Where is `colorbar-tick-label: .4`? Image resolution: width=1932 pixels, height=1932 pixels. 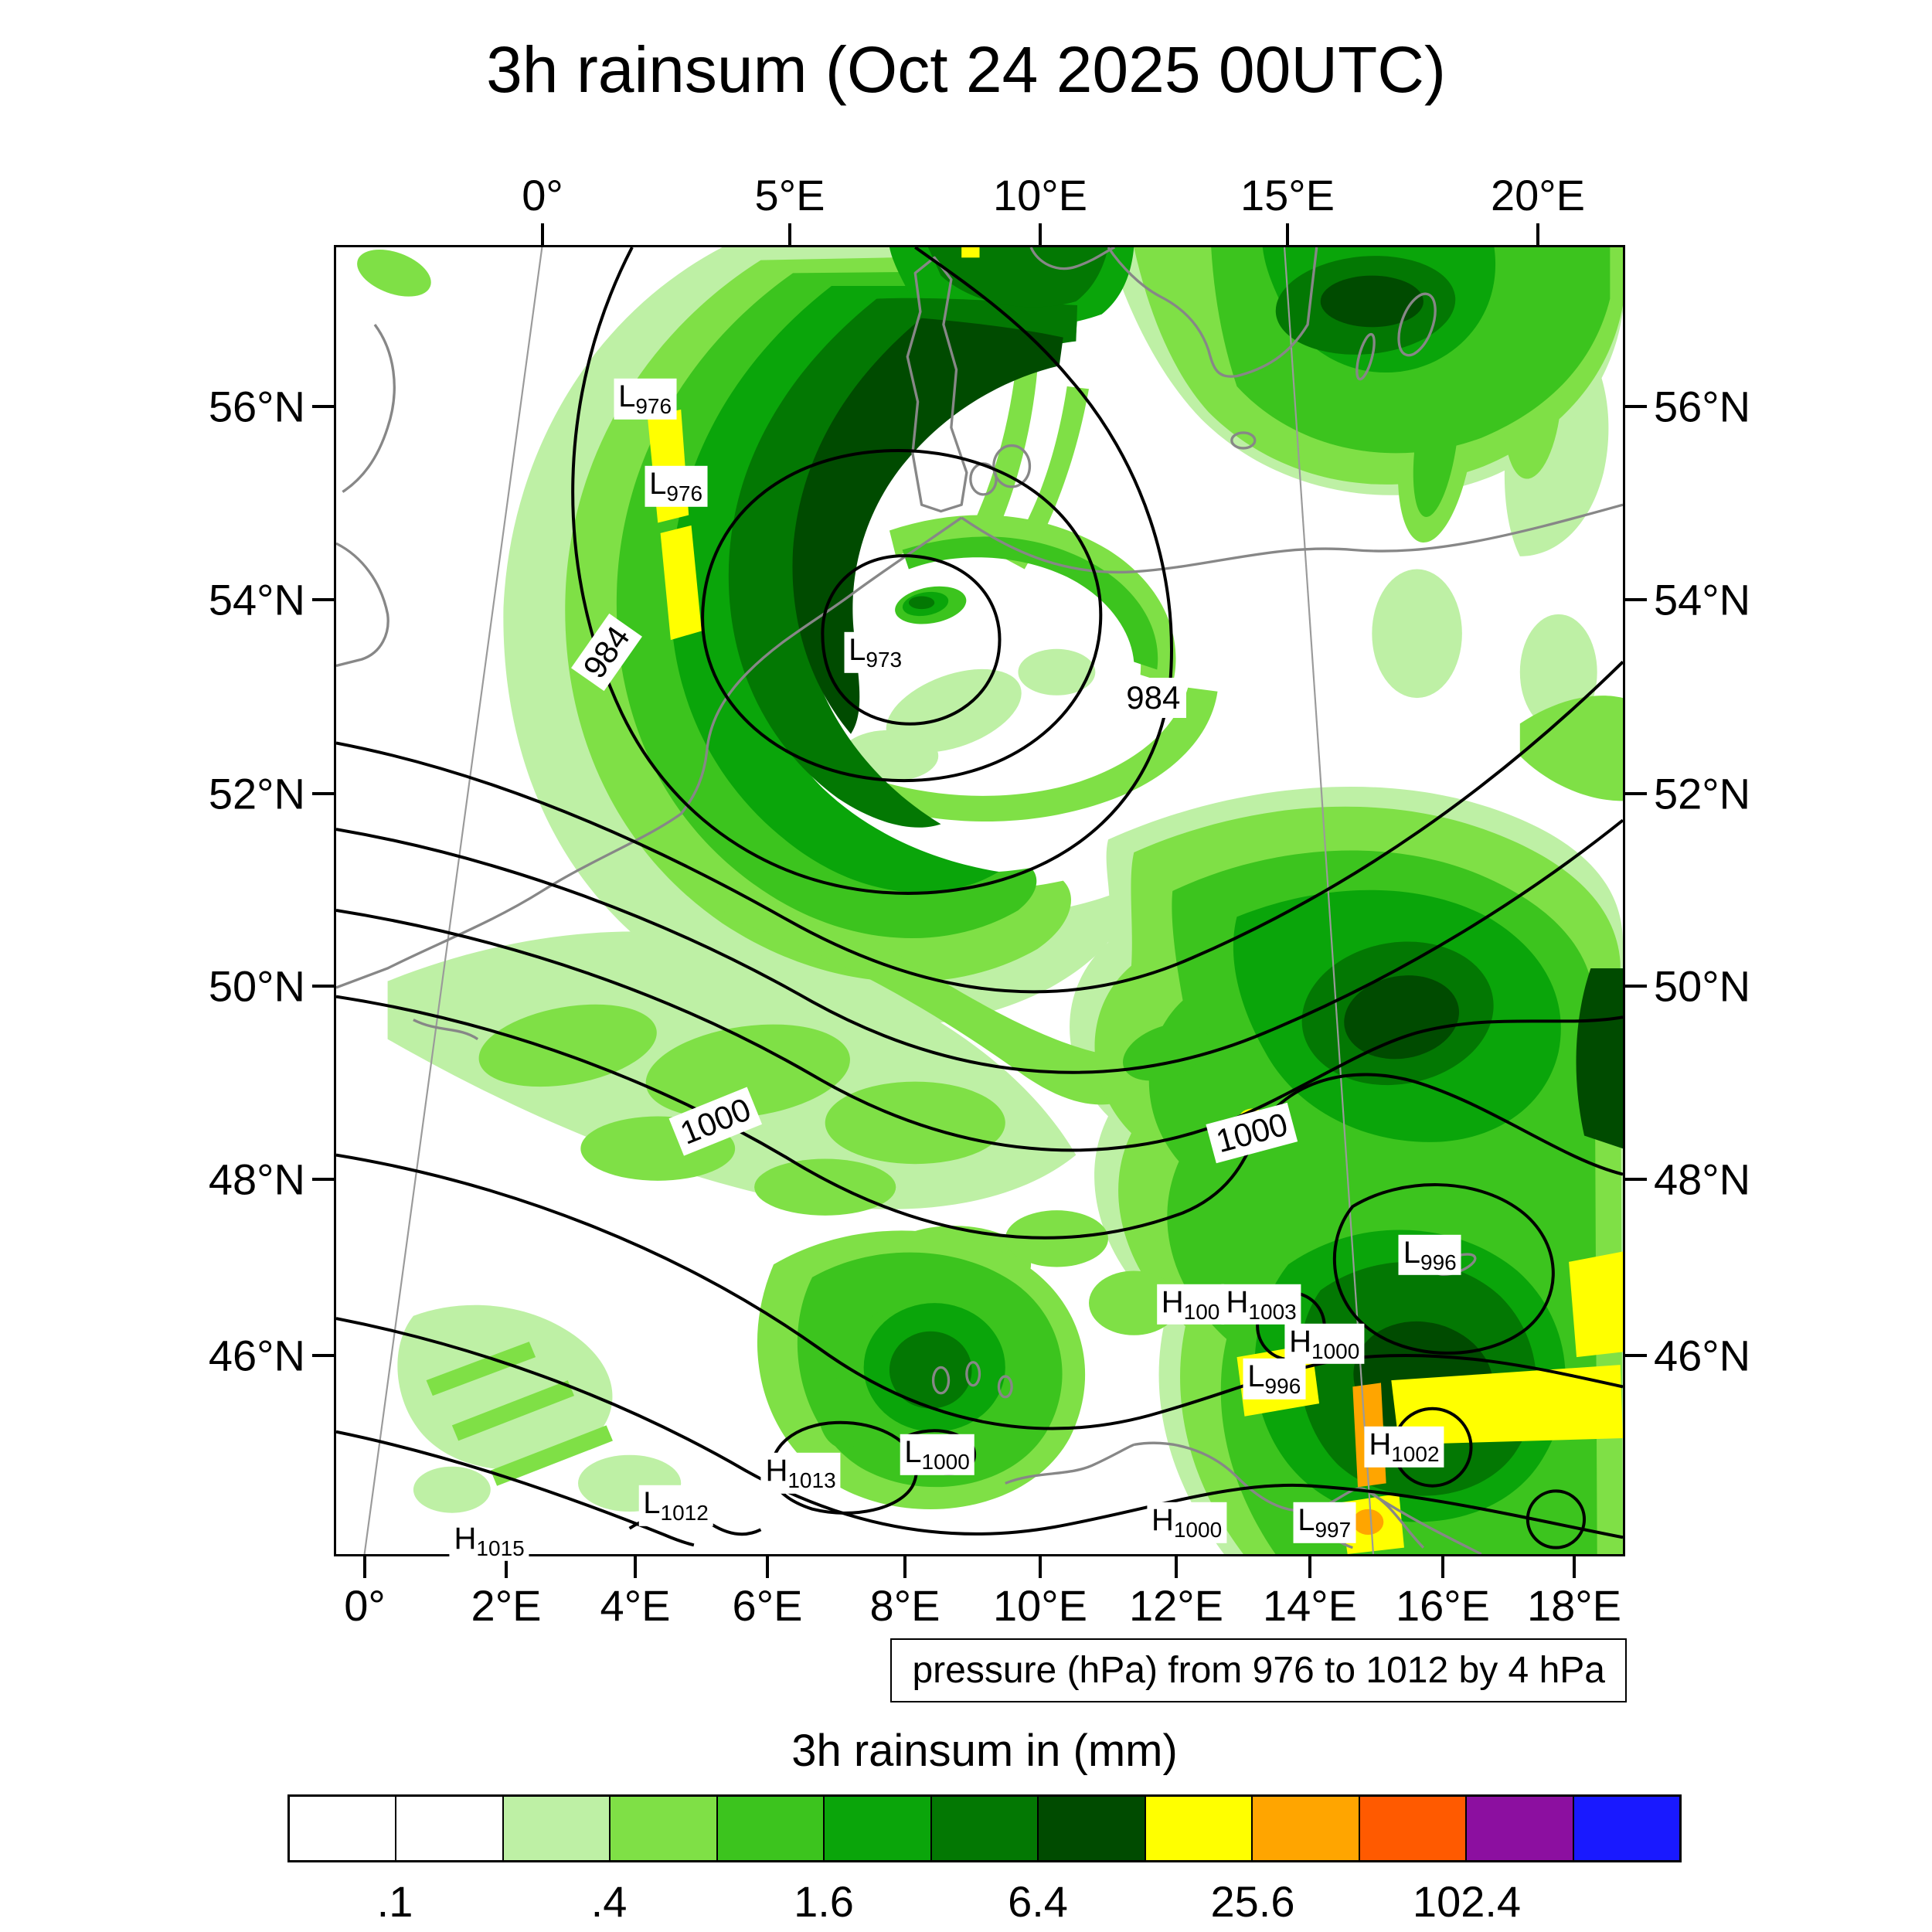
colorbar-tick-label: .4 is located at coordinates (609, 1901).